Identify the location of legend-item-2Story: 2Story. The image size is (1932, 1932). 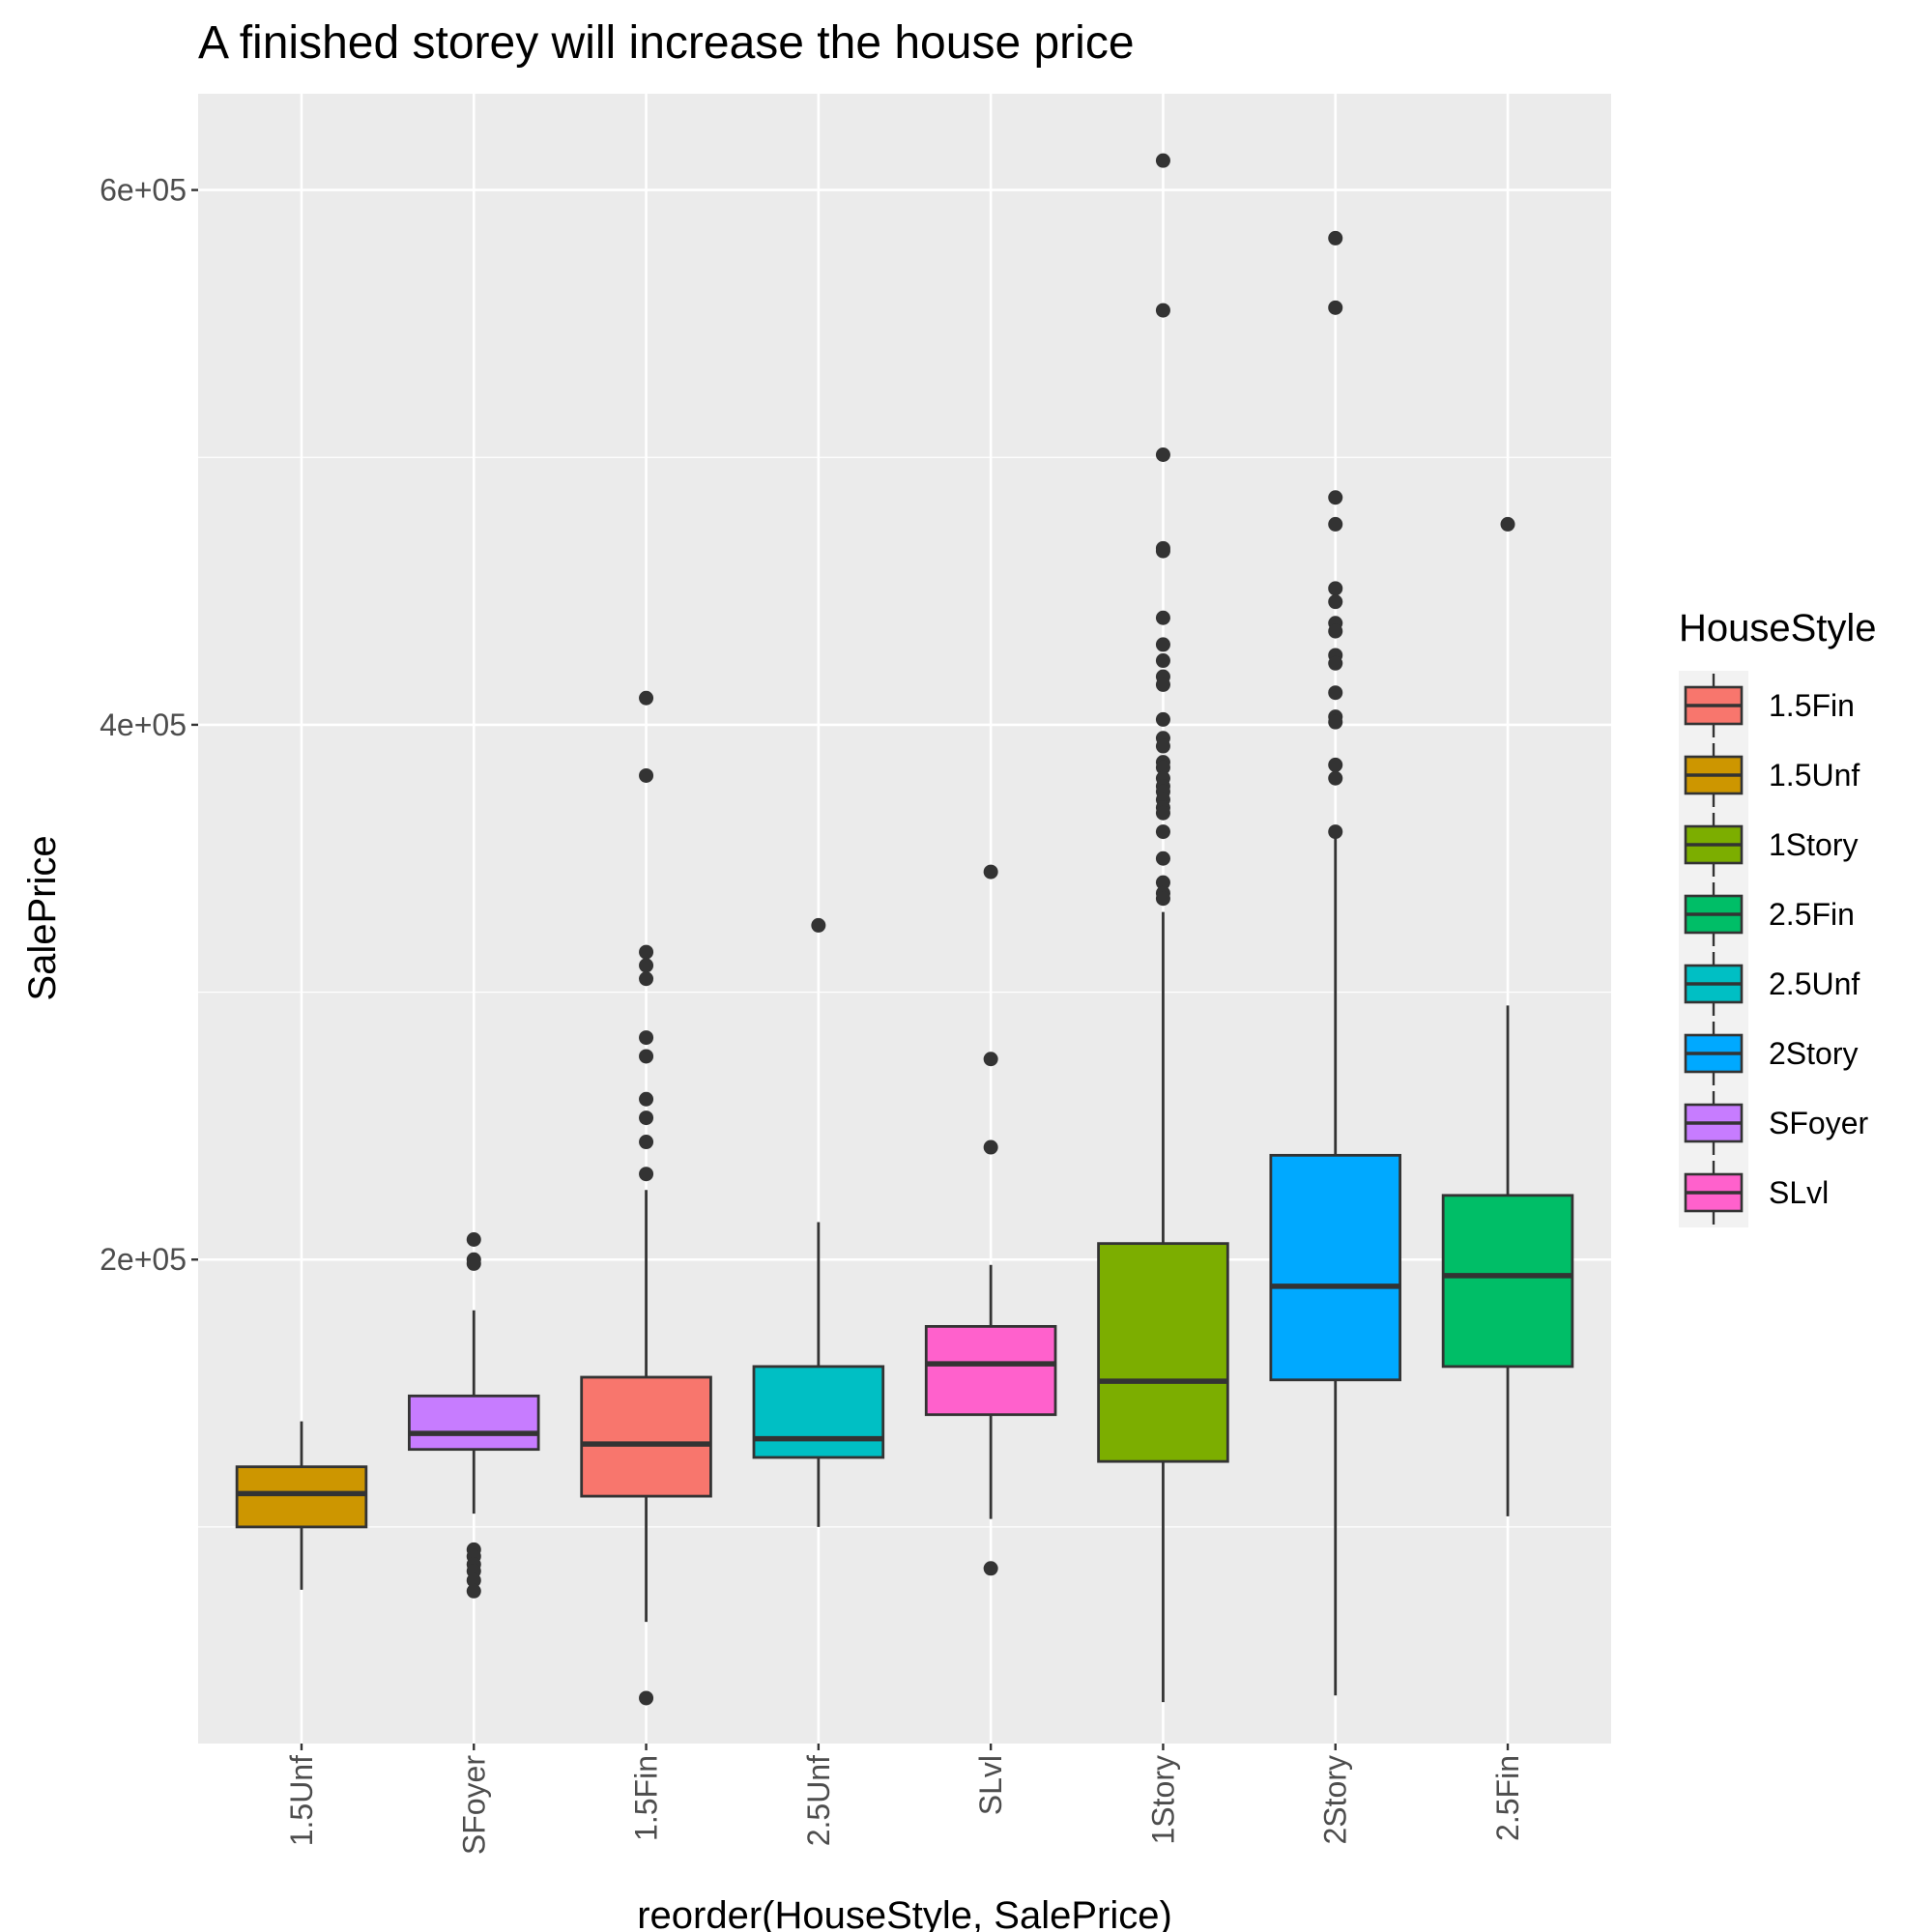
(1771, 1053).